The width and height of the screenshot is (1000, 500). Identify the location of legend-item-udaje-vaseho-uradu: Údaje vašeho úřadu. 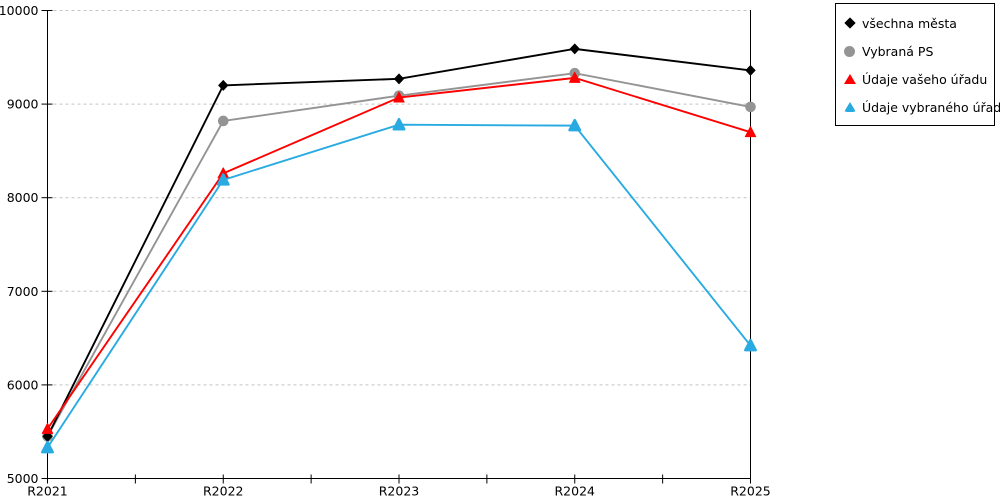
(915, 79).